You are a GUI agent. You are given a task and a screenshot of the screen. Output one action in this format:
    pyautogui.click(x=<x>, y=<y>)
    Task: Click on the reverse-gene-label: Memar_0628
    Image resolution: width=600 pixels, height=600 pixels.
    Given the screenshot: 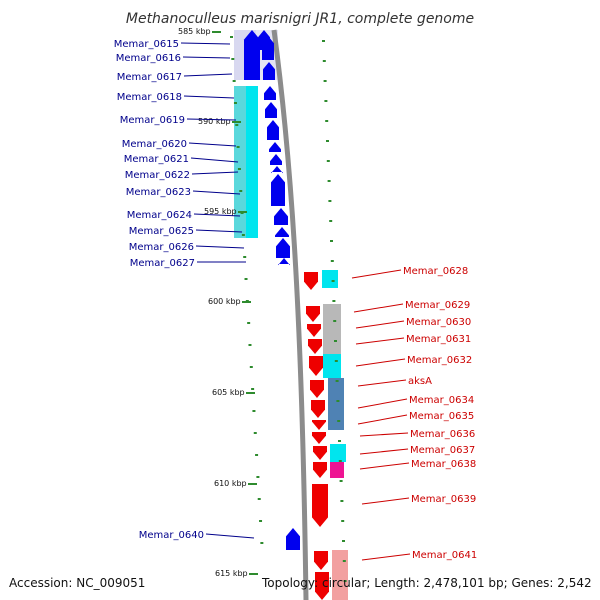 What is the action you would take?
    pyautogui.click(x=435, y=271)
    